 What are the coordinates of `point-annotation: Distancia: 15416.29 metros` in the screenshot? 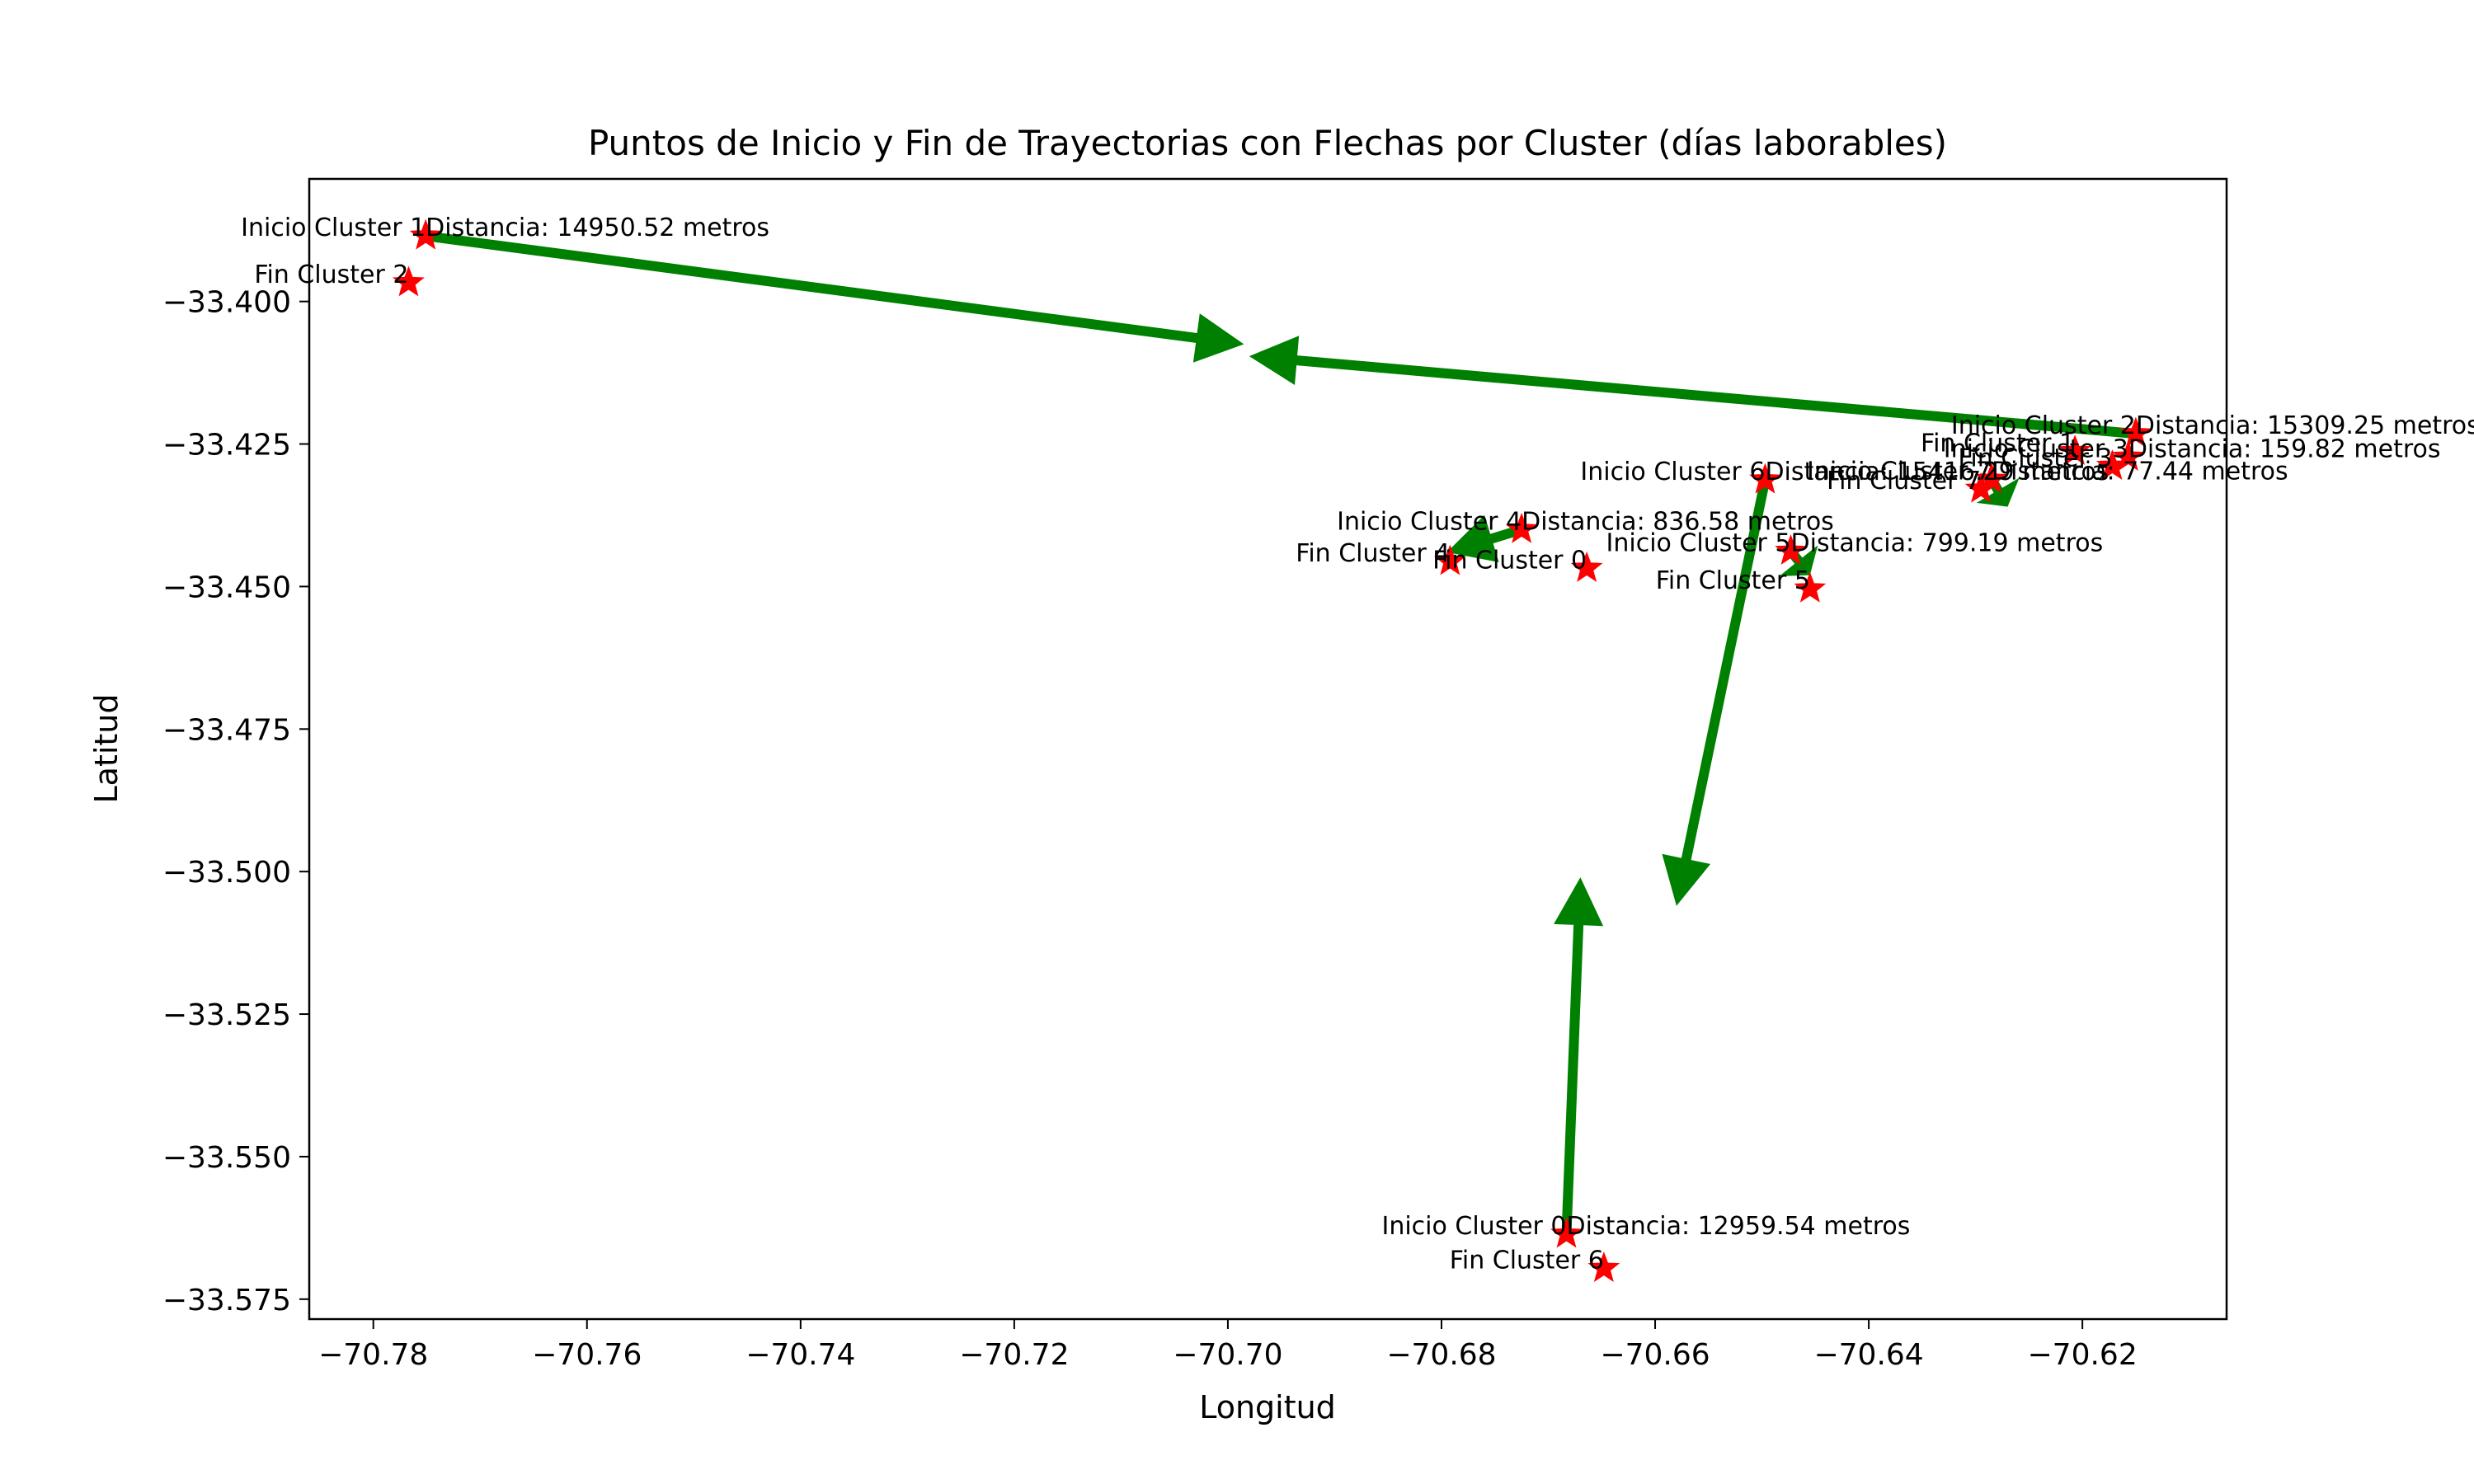 It's located at (1937, 472).